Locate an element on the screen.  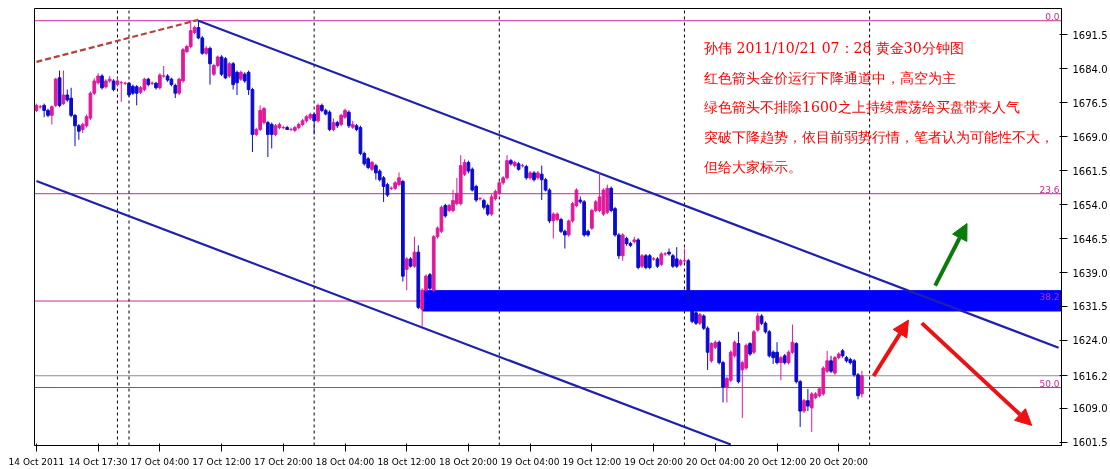
x-tick-label: 14 Oct 17:30 is located at coordinates (98, 461).